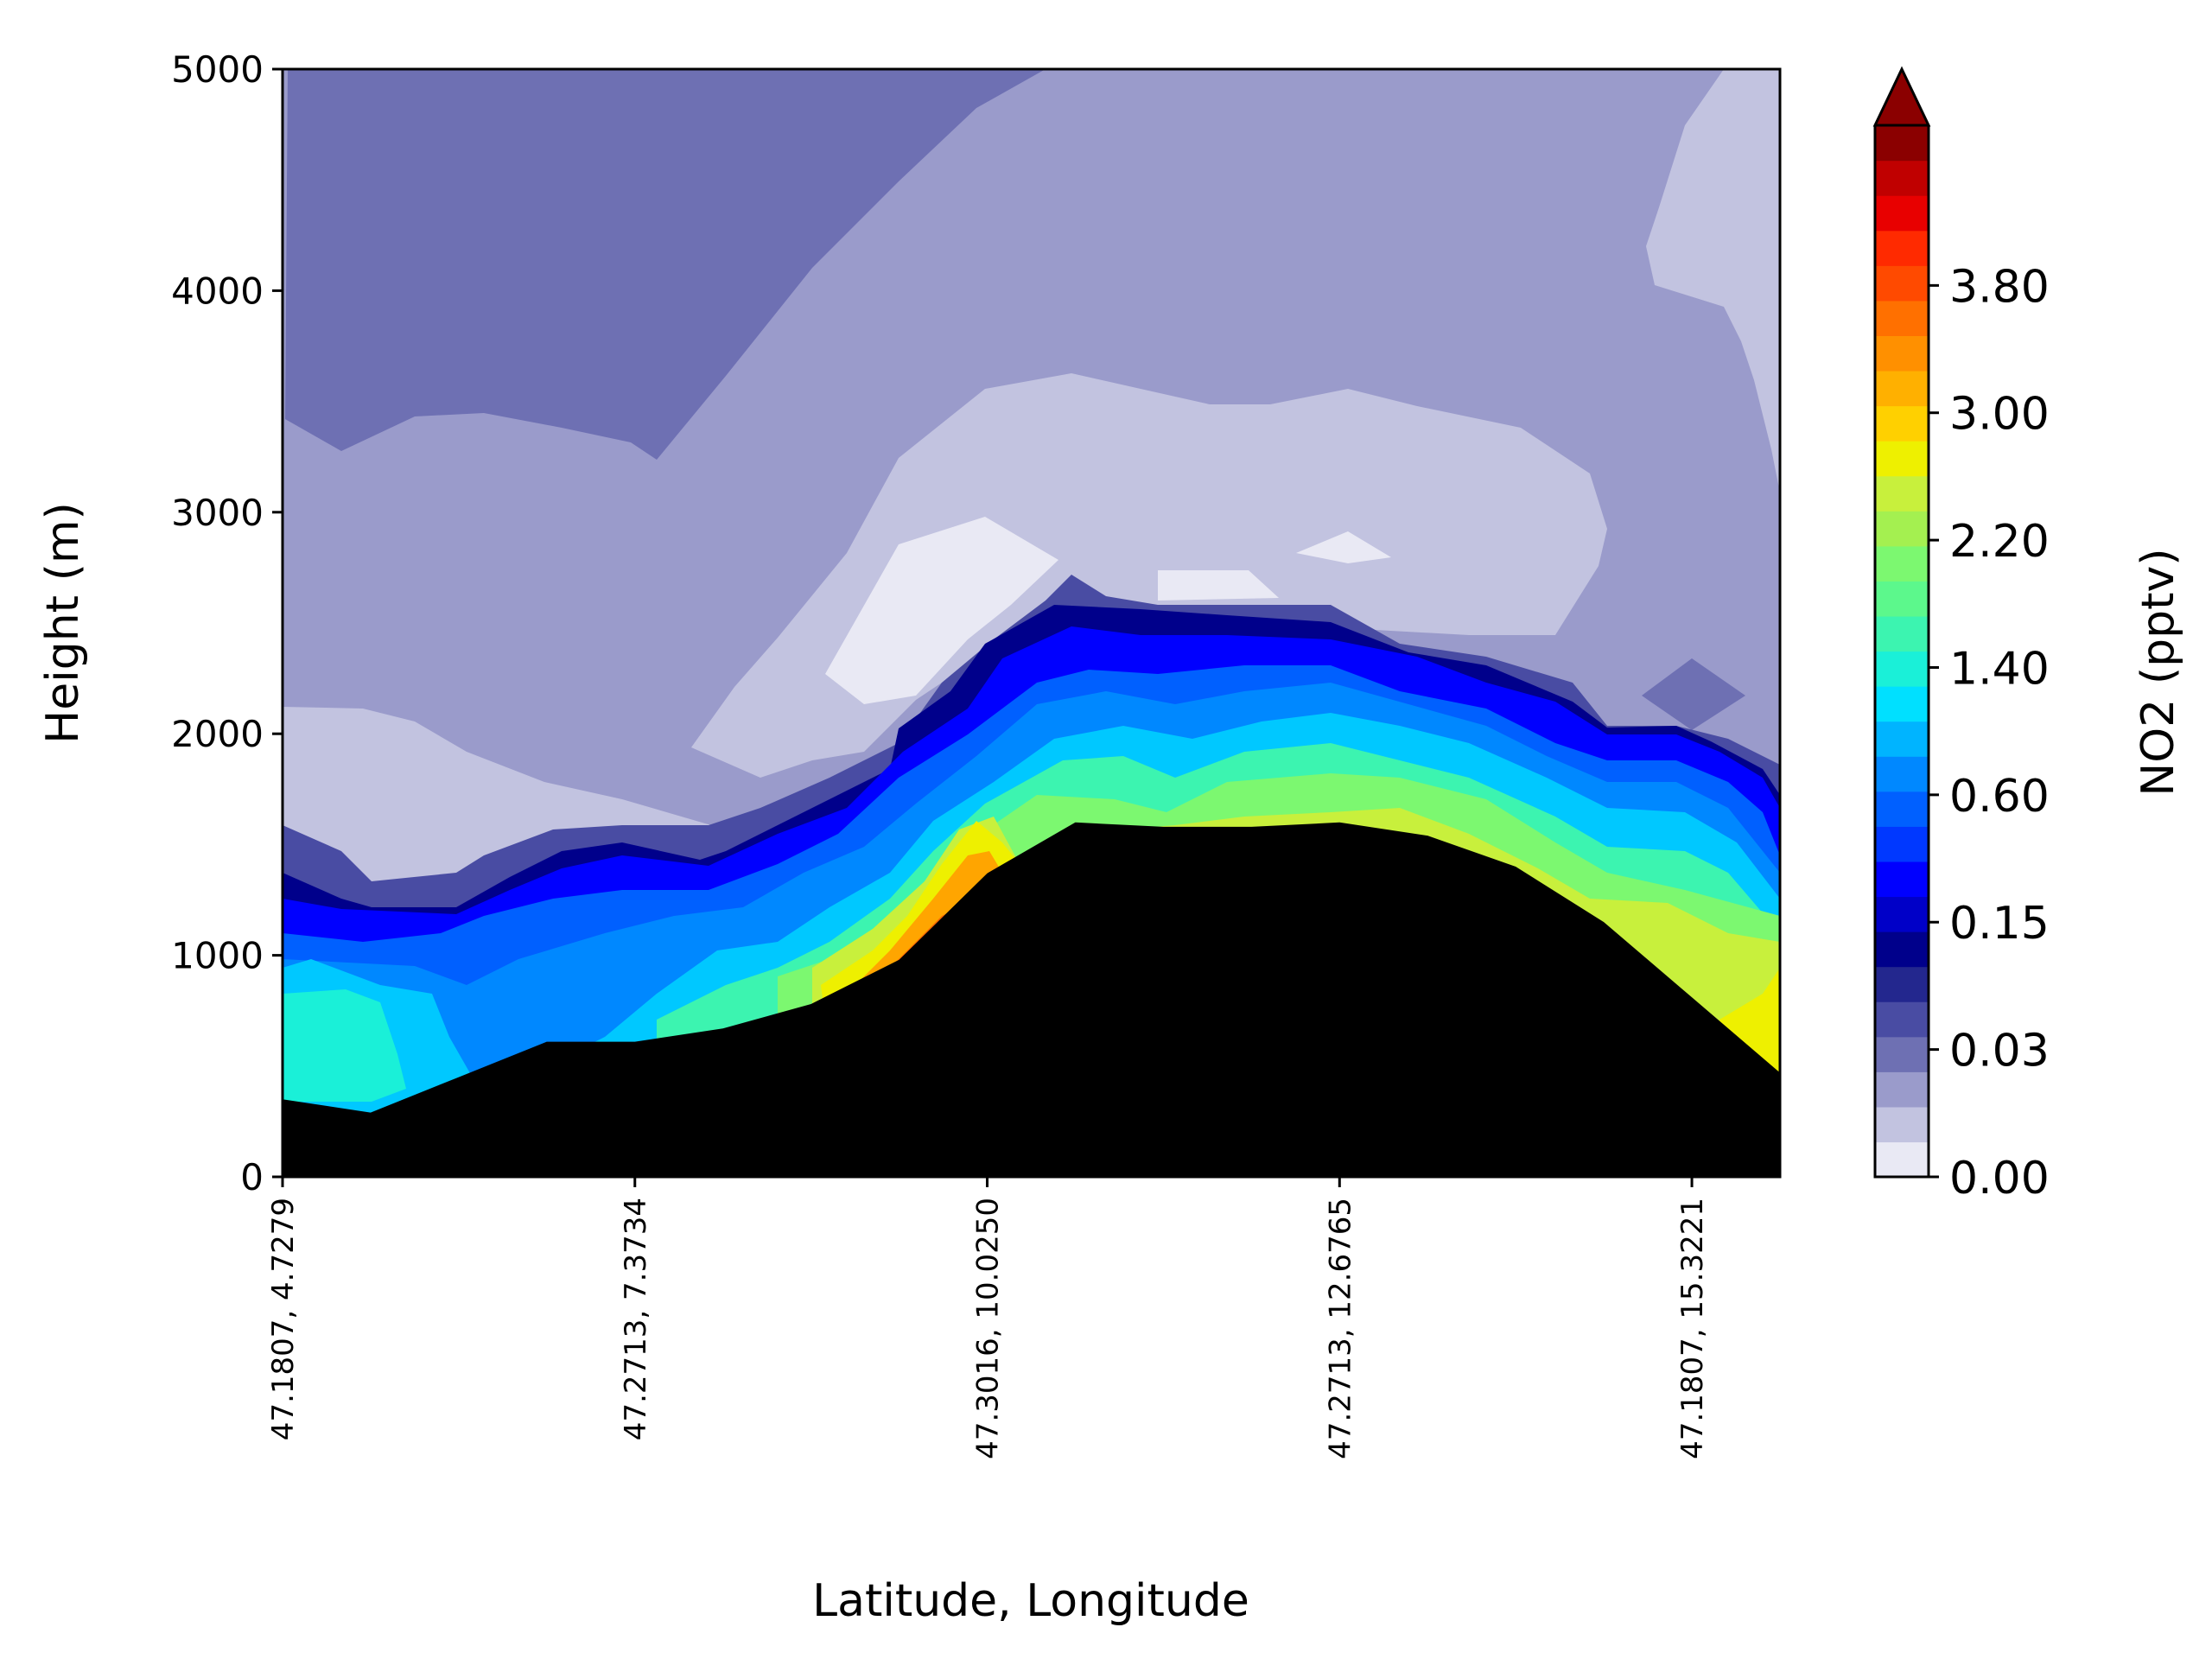 Image resolution: width=2212 pixels, height=1659 pixels. What do you see at coordinates (1999, 1051) in the screenshot?
I see `colorbar-tick-label: 0.03` at bounding box center [1999, 1051].